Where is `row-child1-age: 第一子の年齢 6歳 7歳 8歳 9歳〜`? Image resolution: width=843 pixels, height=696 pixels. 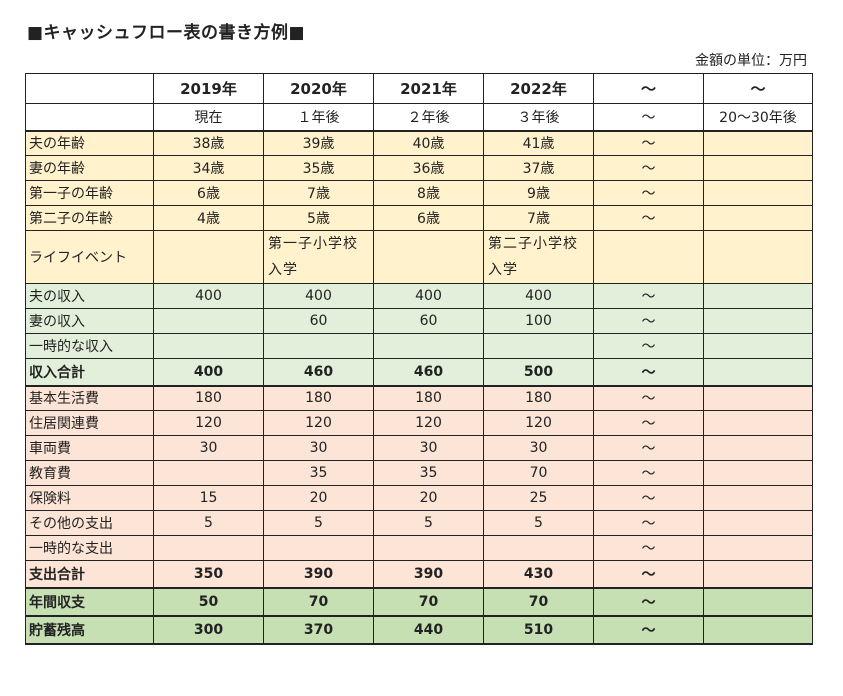 row-child1-age: 第一子の年齢 6歳 7歳 8歳 9歳〜 is located at coordinates (419, 193).